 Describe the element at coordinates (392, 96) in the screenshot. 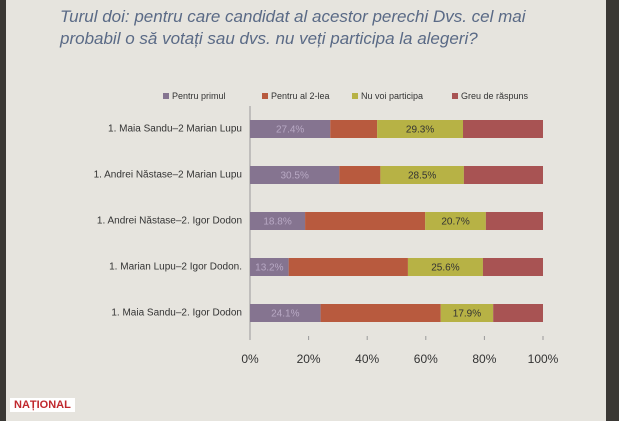

I see `legend-label: Nu voi participa` at that location.